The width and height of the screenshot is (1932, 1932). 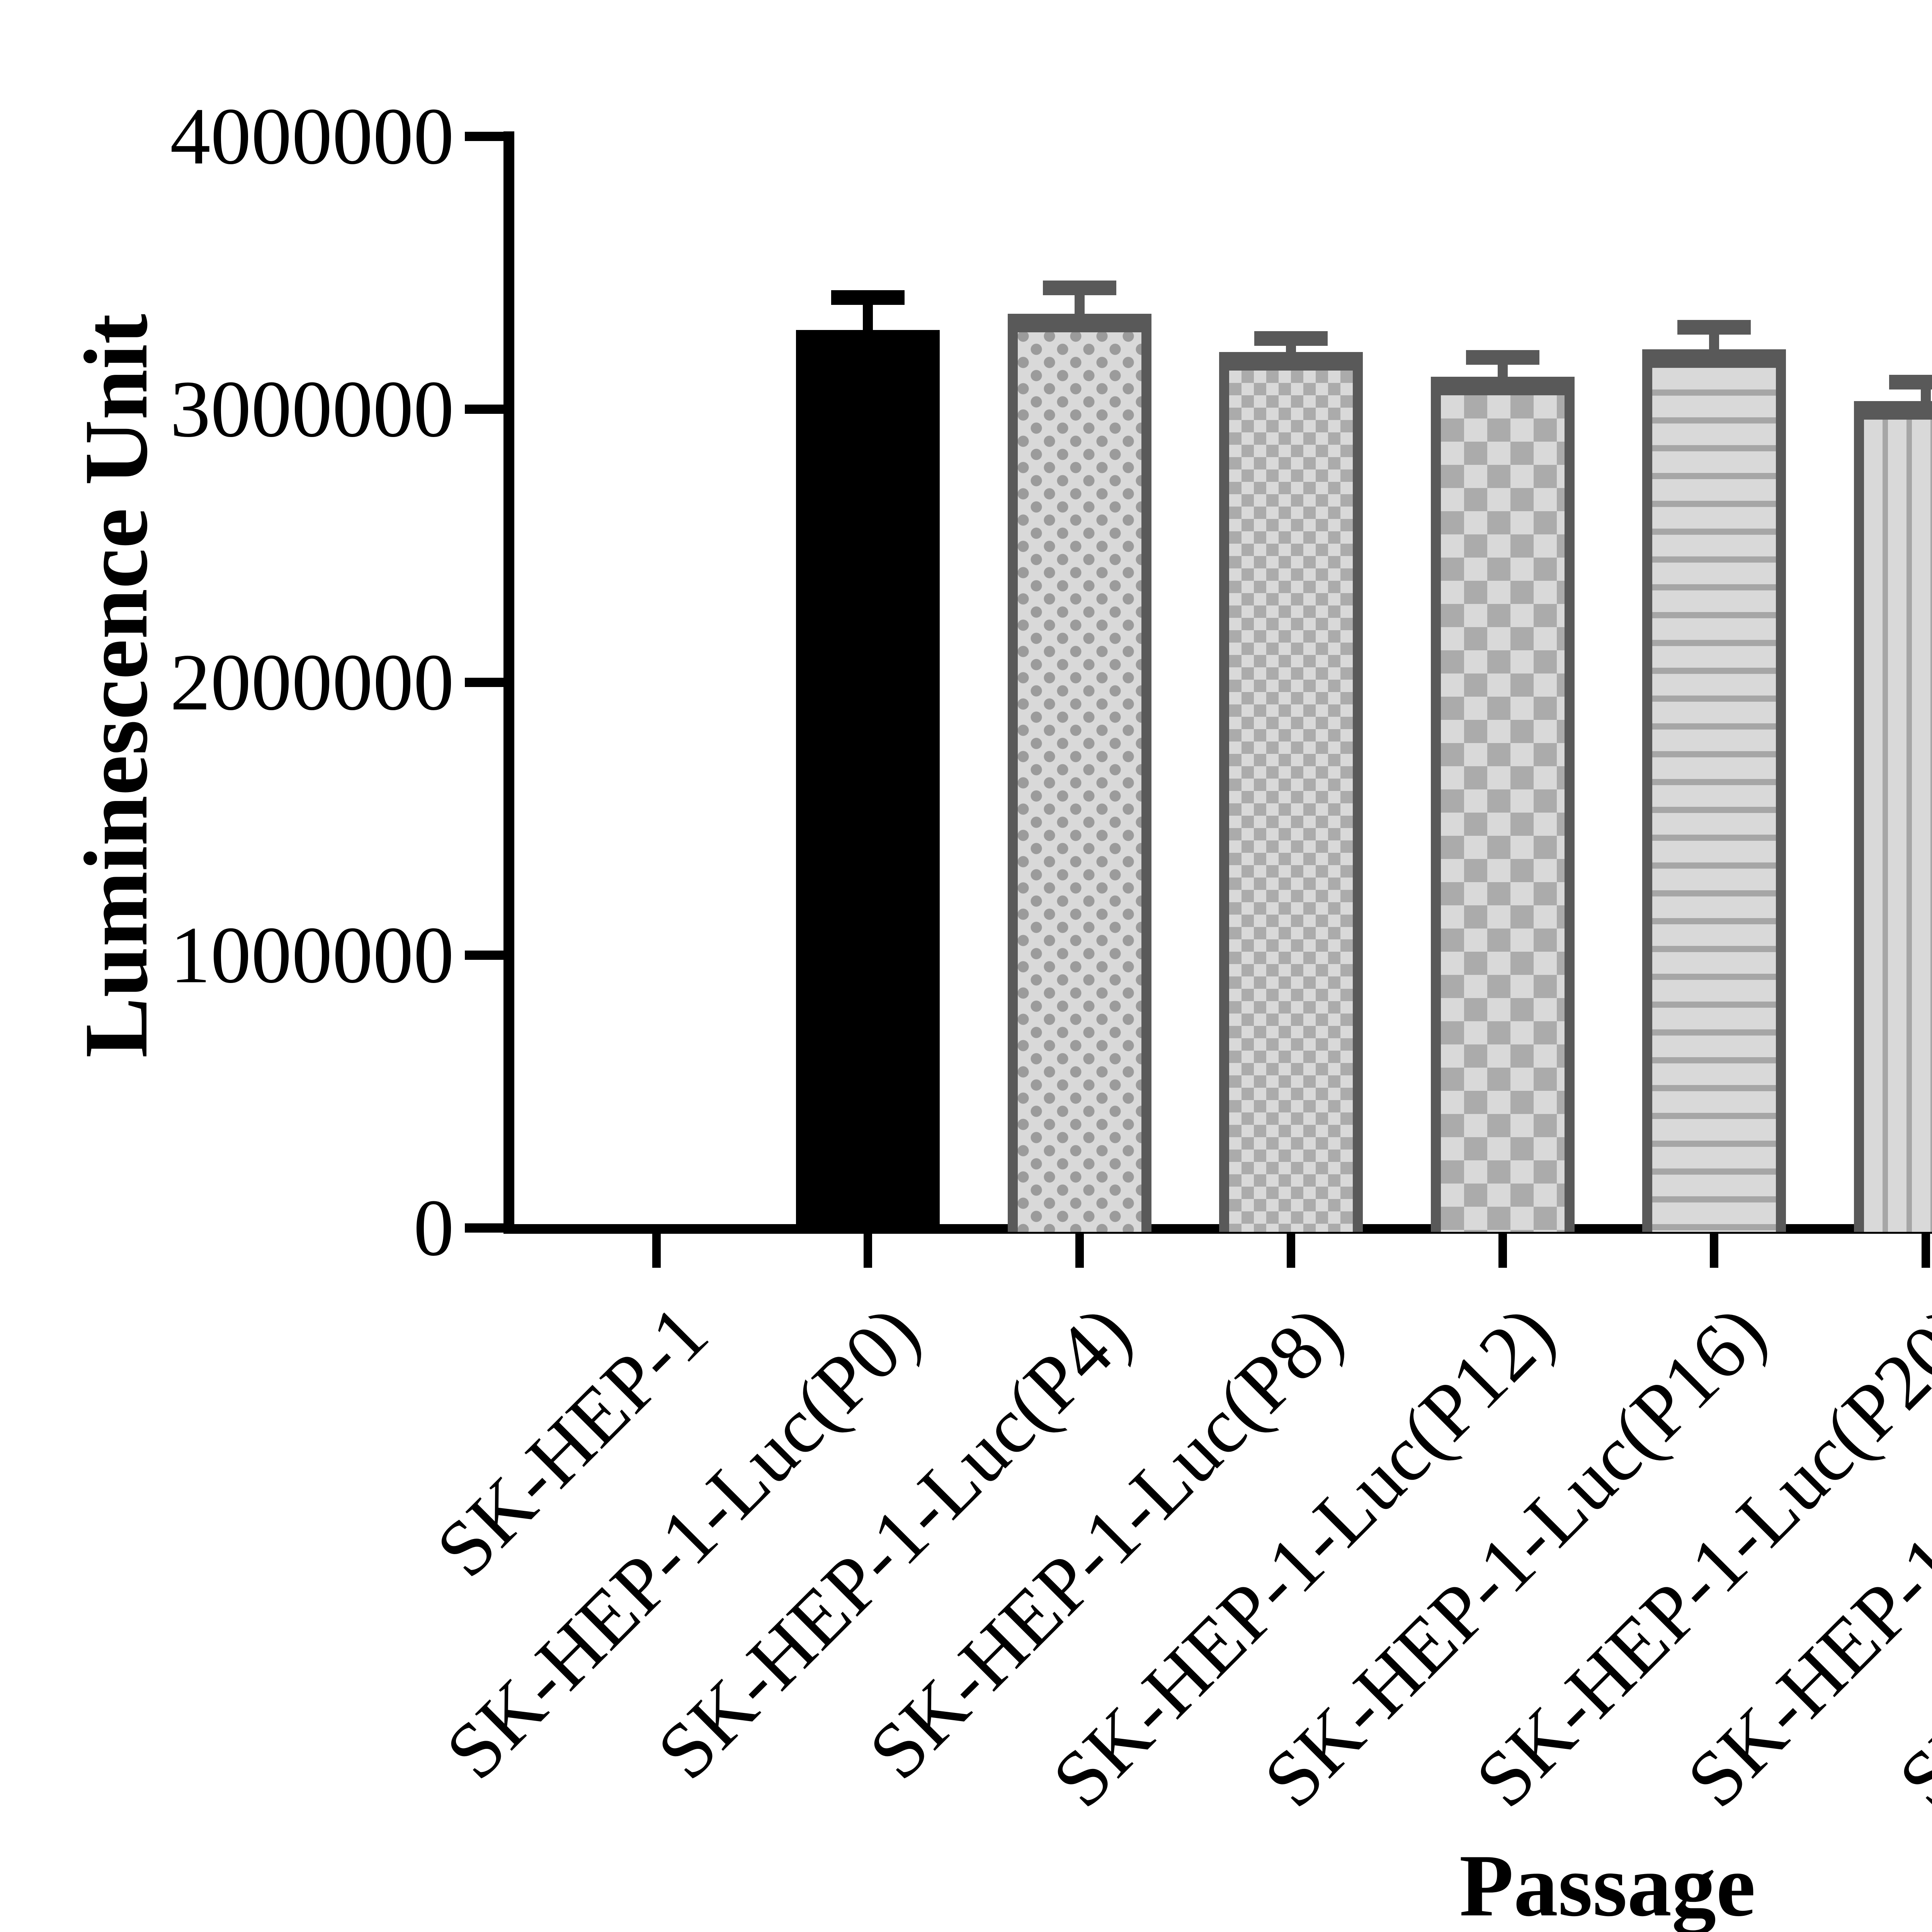 What do you see at coordinates (868, 781) in the screenshot?
I see `bar-SK-HEP-1-Luc(P0)` at bounding box center [868, 781].